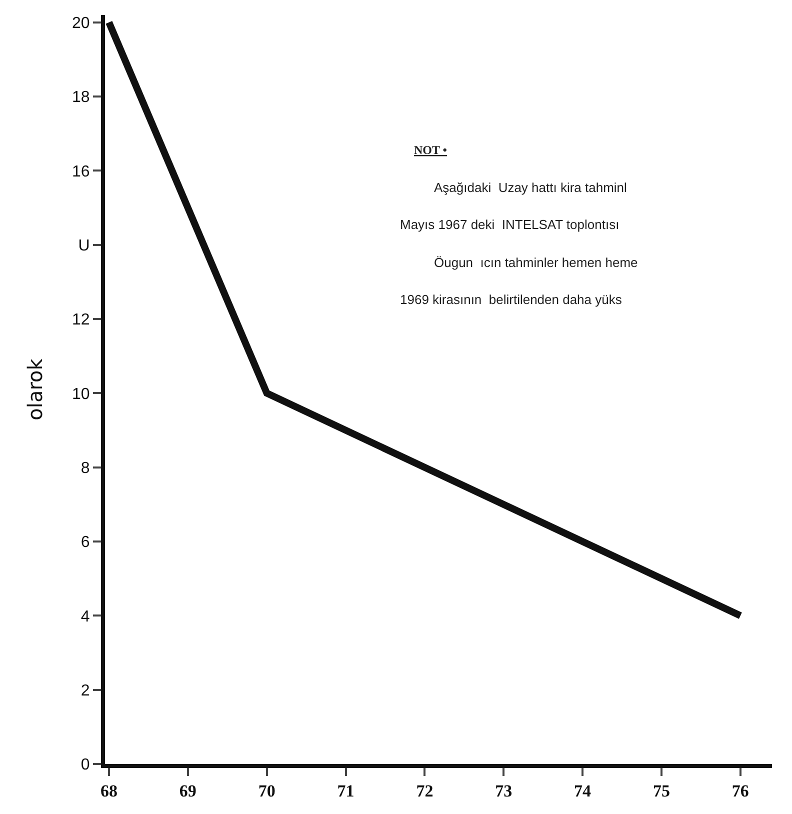 This screenshot has height=814, width=792. I want to click on y-axis-title: olarok, so click(35, 389).